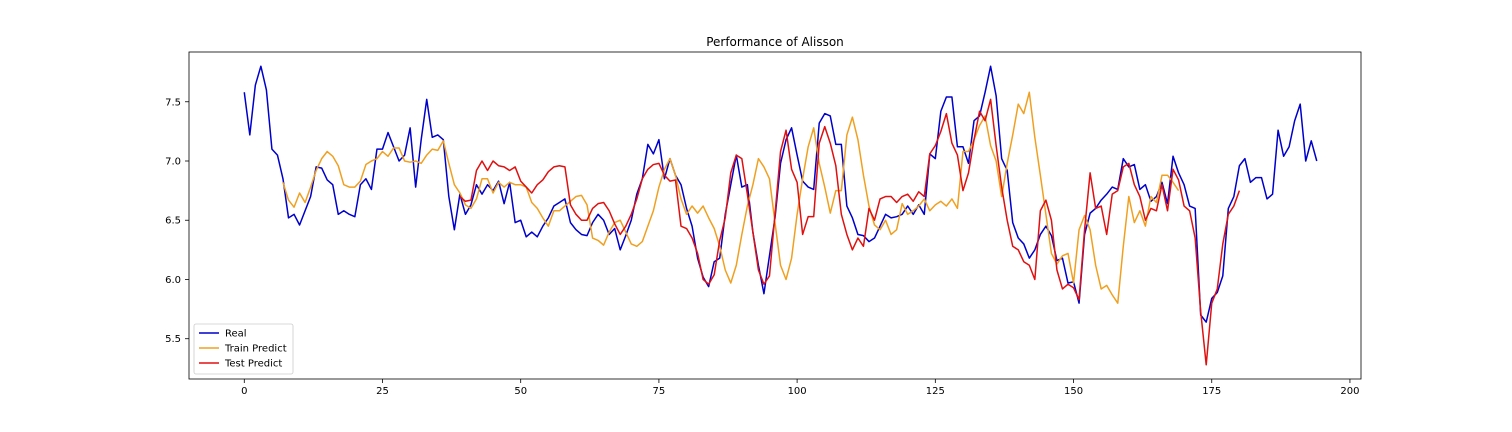 The width and height of the screenshot is (1512, 432). I want to click on x-tick-label: 50, so click(520, 391).